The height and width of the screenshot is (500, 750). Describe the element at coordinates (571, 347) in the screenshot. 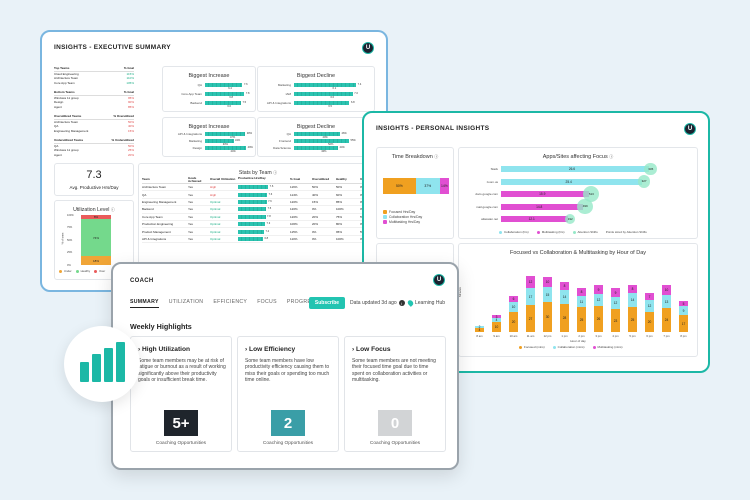

I see `legend-label: Collaboration (mins)` at that location.